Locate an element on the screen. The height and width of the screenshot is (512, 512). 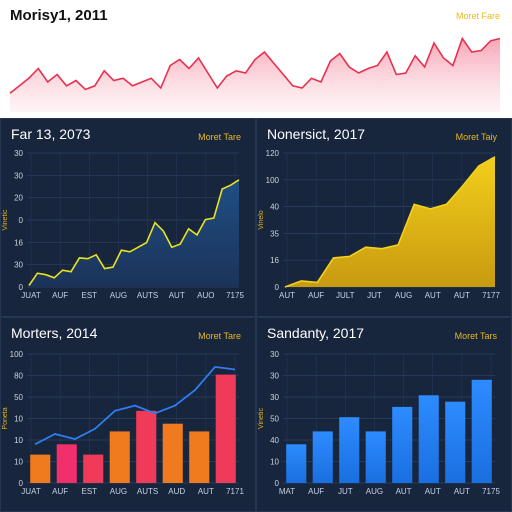
y-tick-label: 35 is located at coordinates (274, 233).